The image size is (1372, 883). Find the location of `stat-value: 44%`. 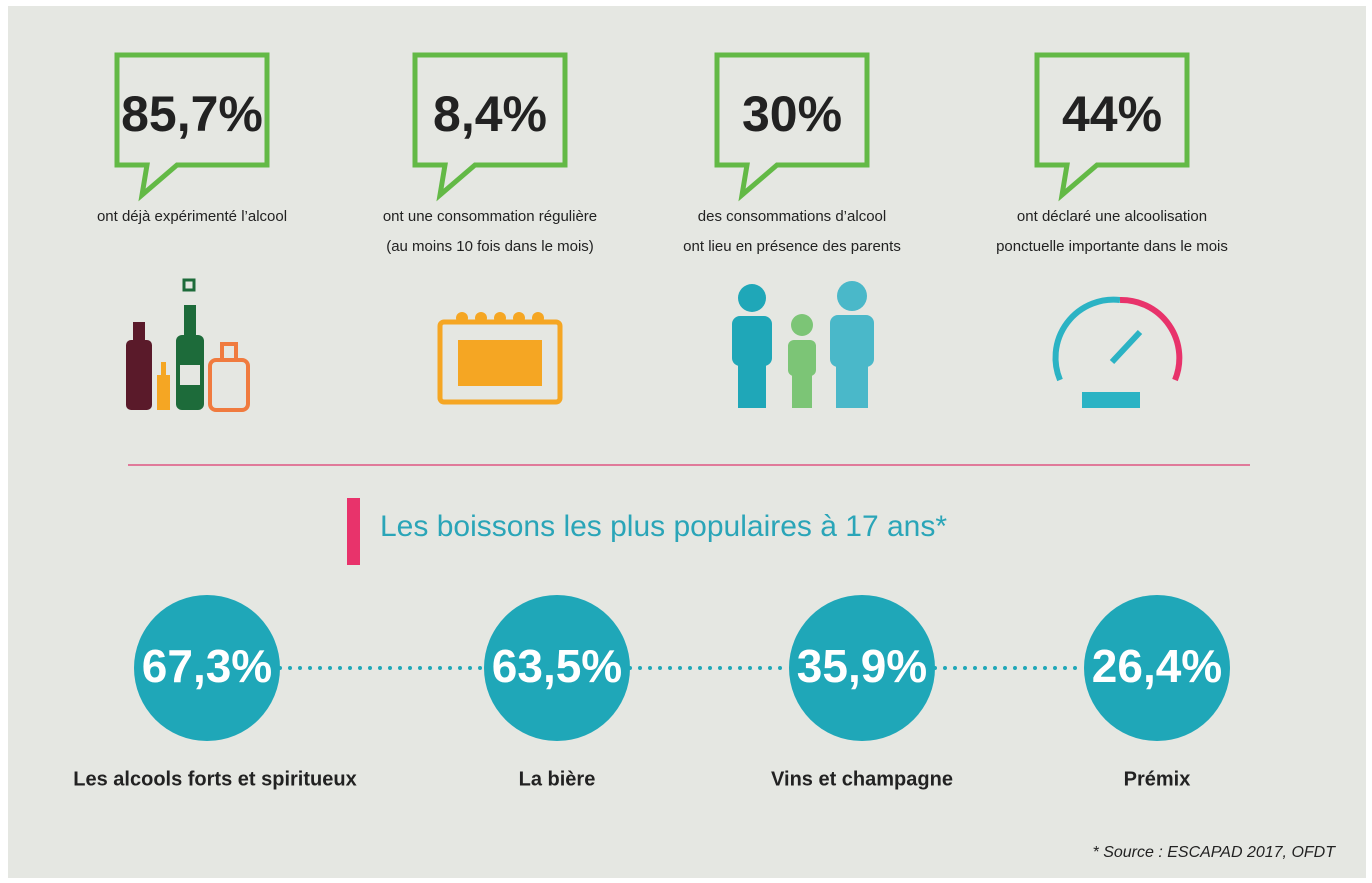

stat-value: 44% is located at coordinates (1112, 114).